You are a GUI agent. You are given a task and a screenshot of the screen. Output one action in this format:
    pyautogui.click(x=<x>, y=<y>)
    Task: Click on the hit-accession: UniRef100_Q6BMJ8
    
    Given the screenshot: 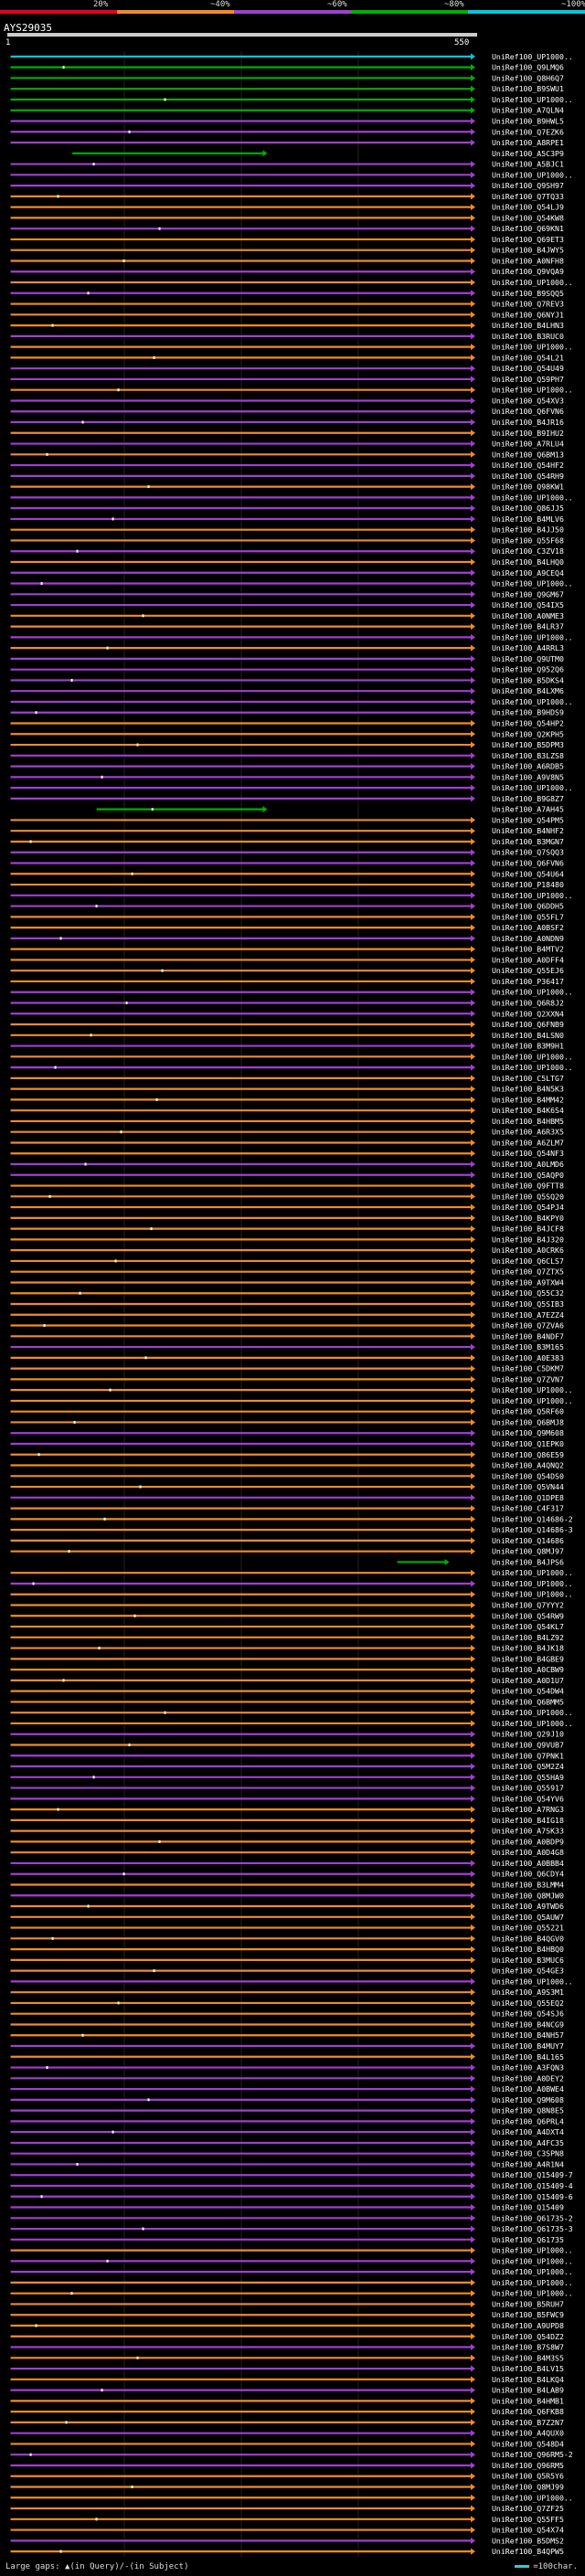 What is the action you would take?
    pyautogui.click(x=528, y=1421)
    